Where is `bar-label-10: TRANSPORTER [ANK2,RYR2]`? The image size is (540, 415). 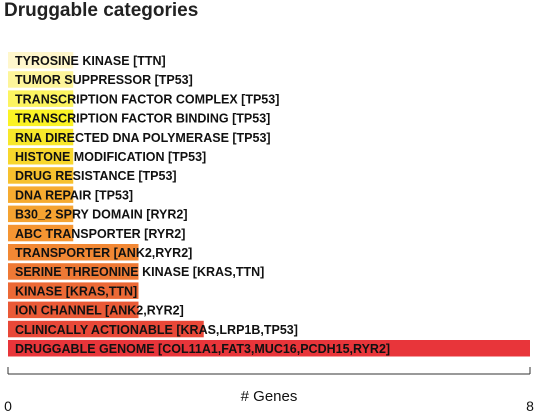
bar-label-10: TRANSPORTER [ANK2,RYR2] is located at coordinates (103, 253).